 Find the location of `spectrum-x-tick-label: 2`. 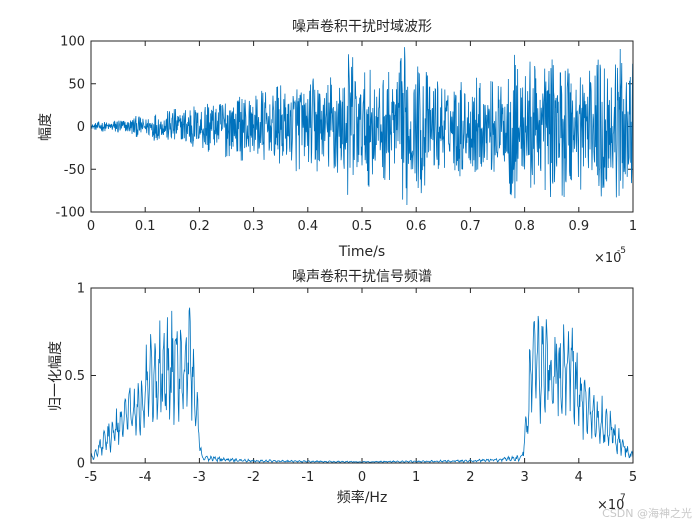

spectrum-x-tick-label: 2 is located at coordinates (470, 477).